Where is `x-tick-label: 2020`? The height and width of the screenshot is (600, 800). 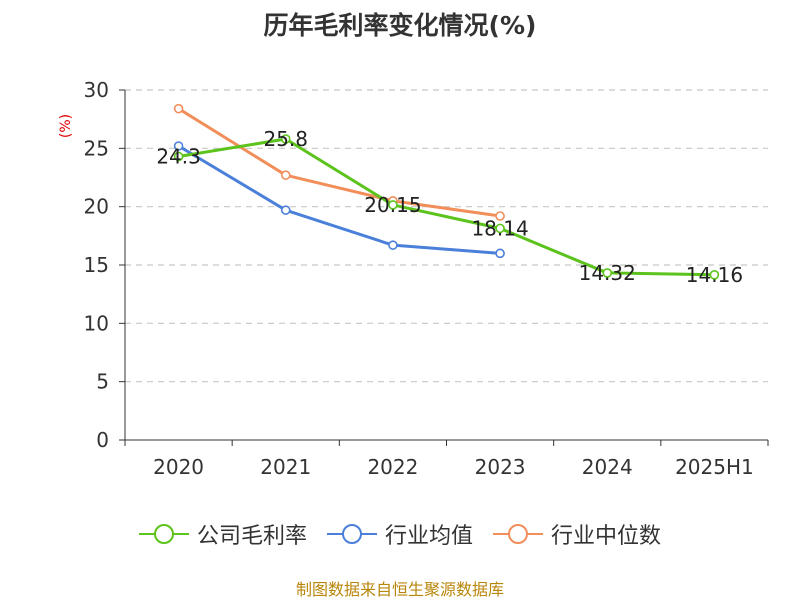 x-tick-label: 2020 is located at coordinates (178, 467).